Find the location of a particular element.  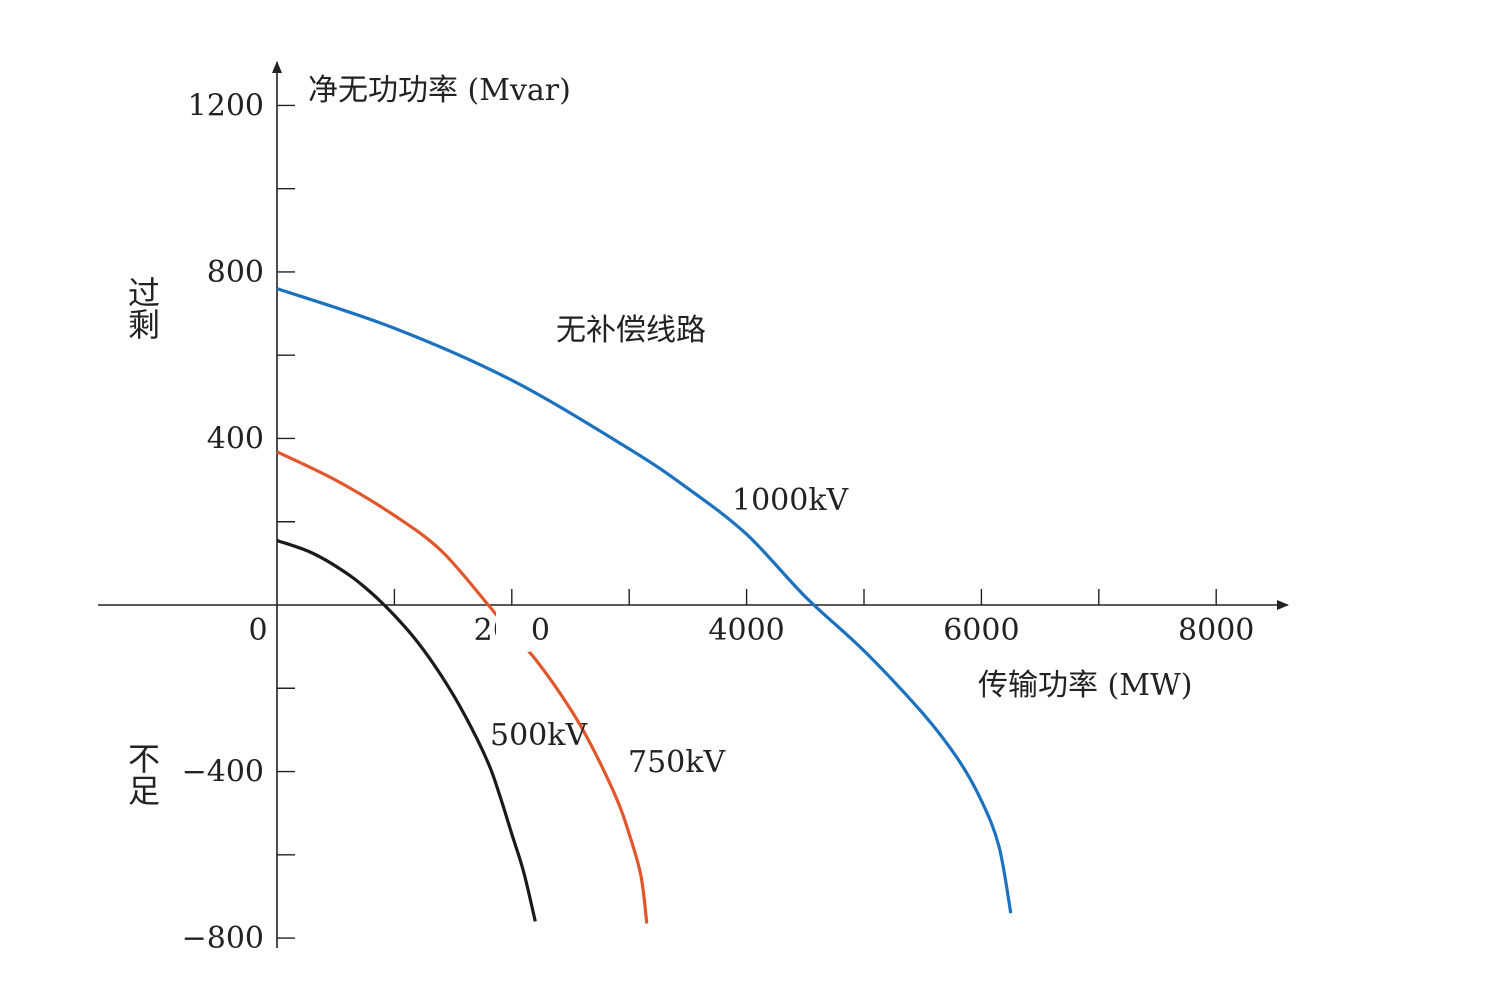

x-tick-label: 8000 is located at coordinates (1216, 630).